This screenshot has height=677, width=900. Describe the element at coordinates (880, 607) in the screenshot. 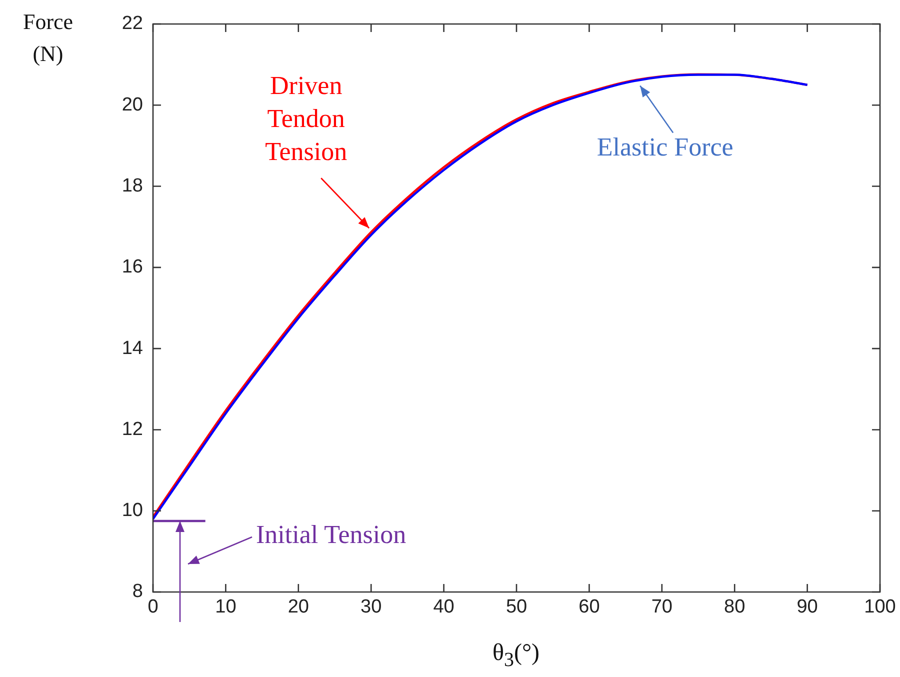

I see `x-tick-label: 100` at that location.